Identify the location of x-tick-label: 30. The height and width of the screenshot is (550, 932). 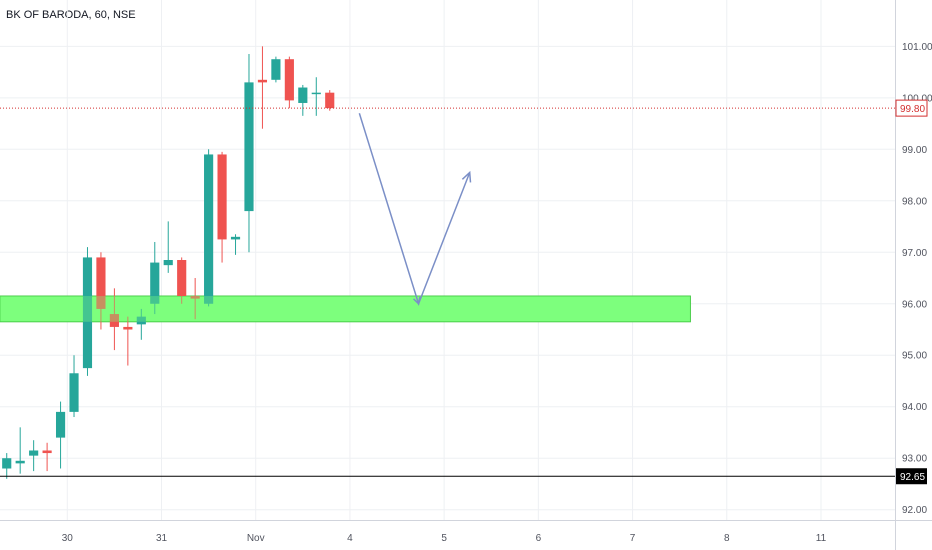
(68, 538).